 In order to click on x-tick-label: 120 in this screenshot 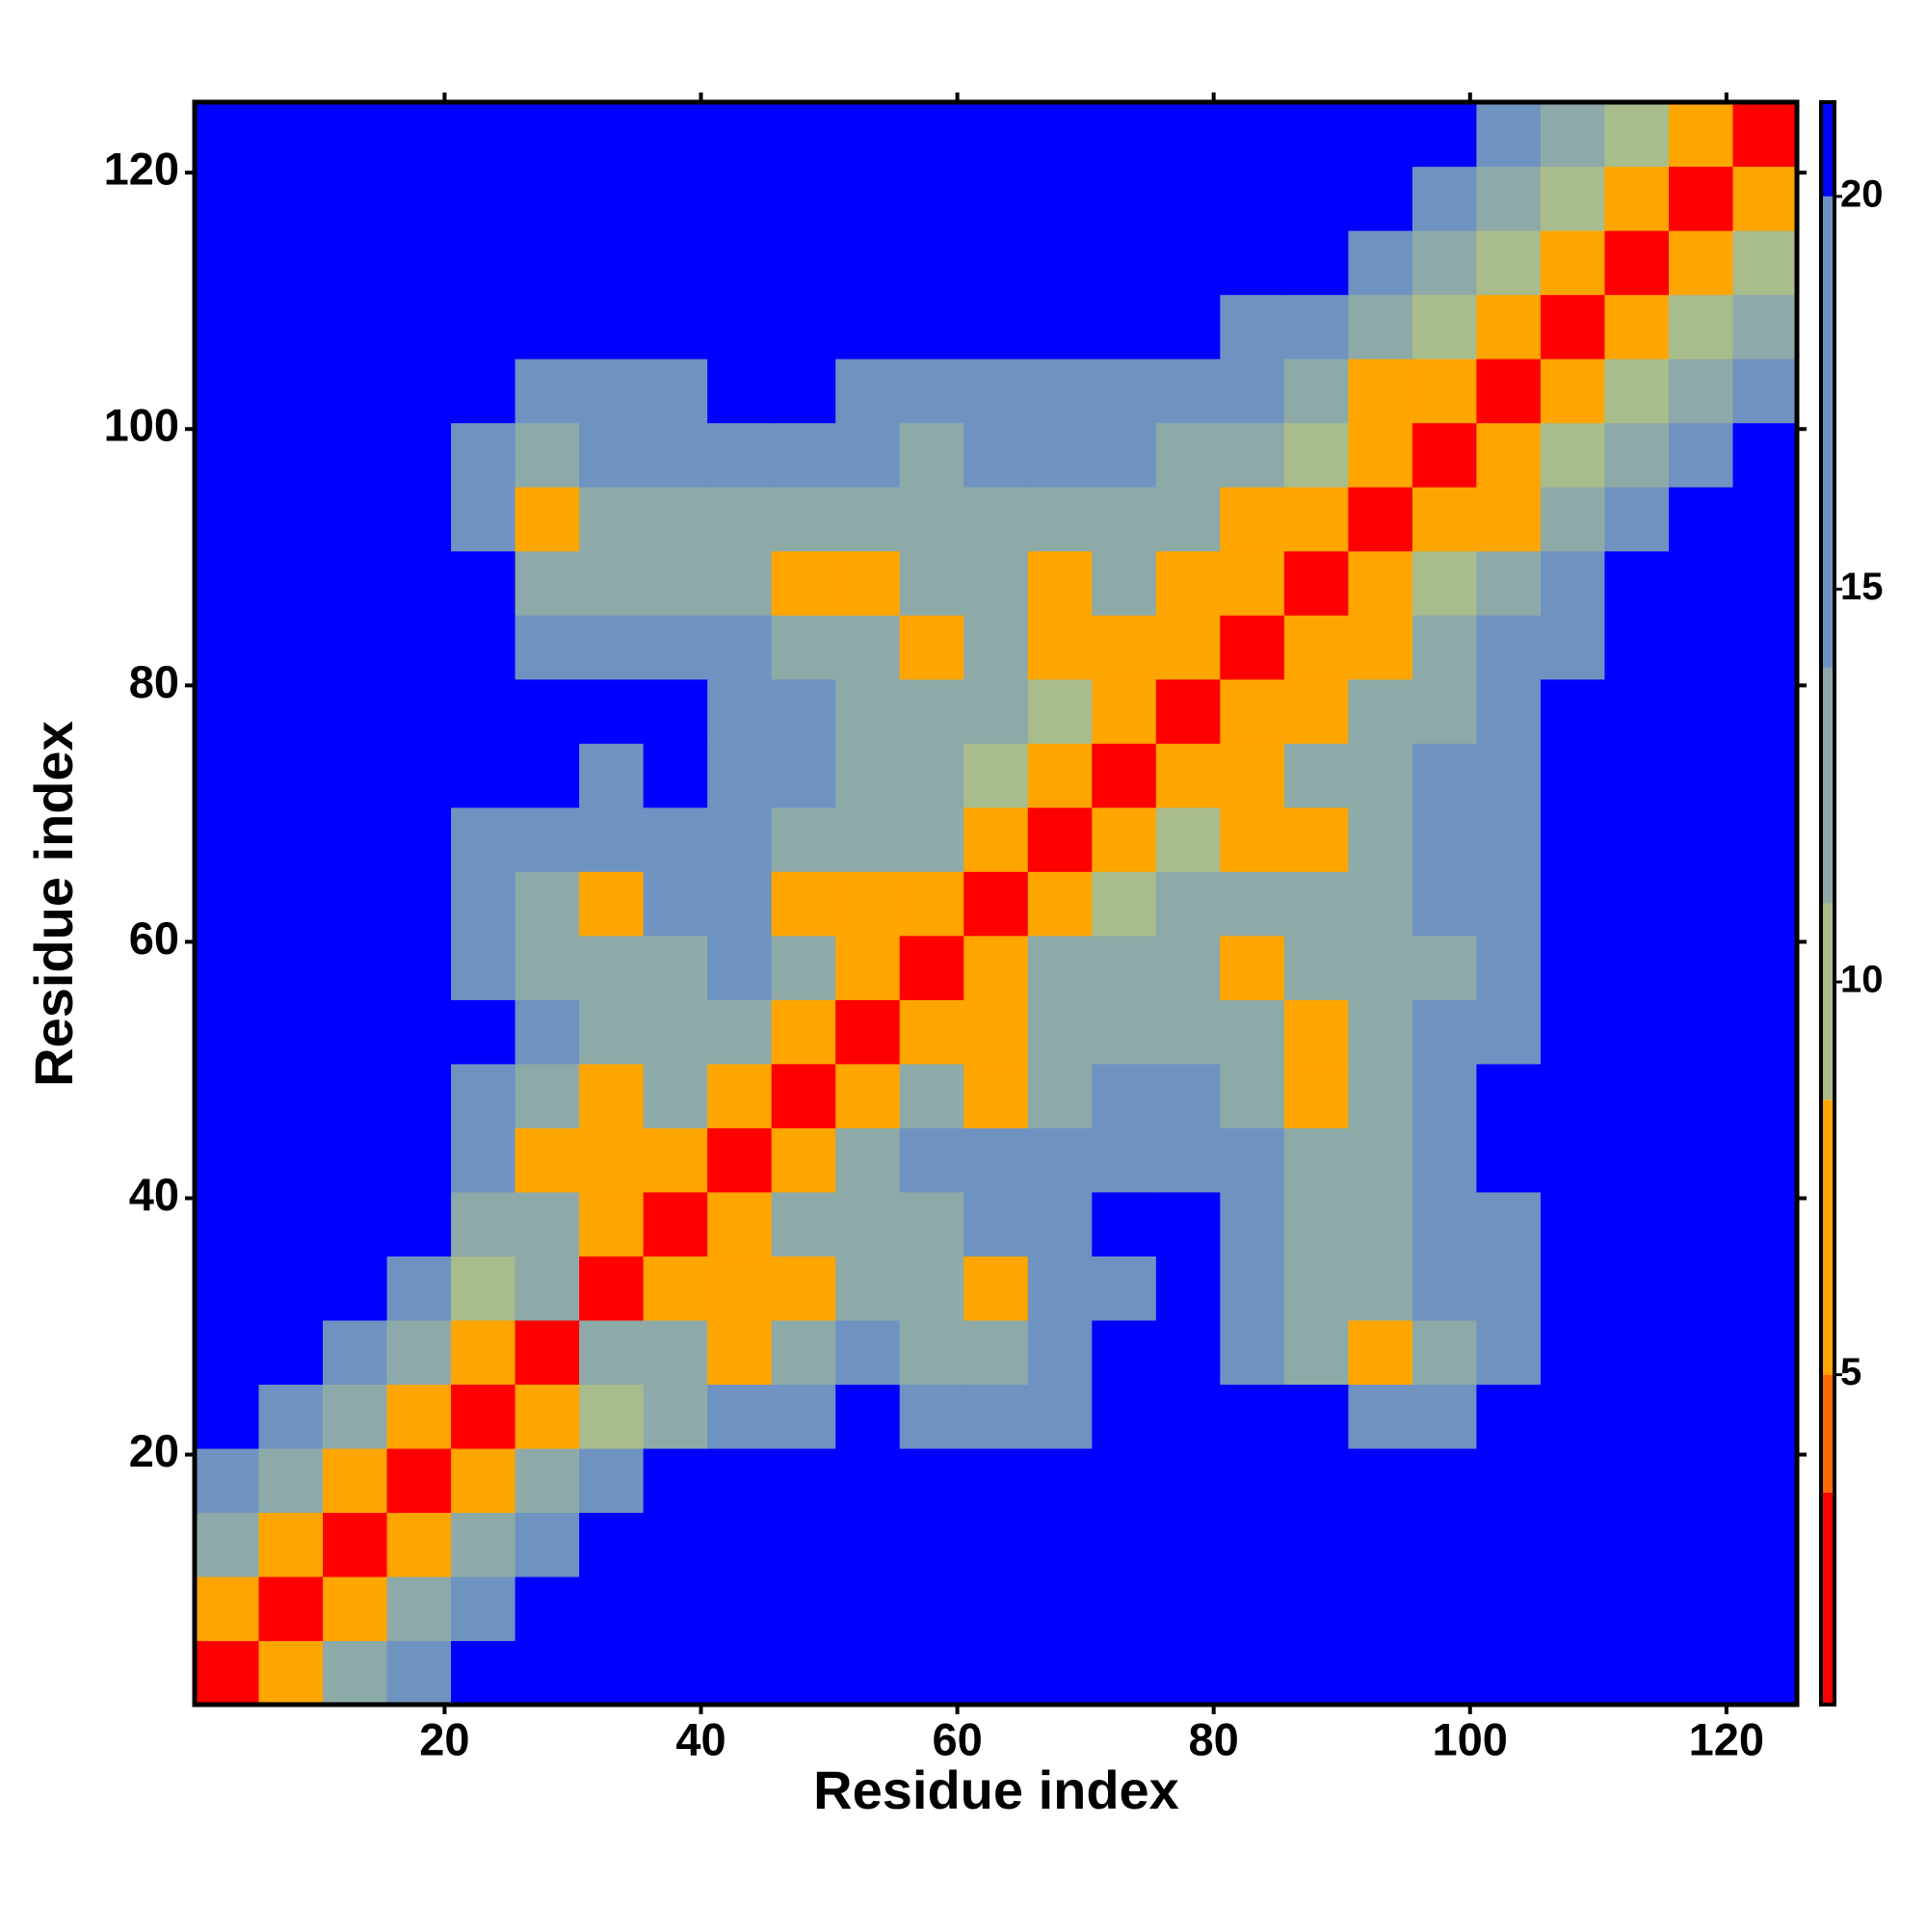, I will do `click(1726, 1738)`.